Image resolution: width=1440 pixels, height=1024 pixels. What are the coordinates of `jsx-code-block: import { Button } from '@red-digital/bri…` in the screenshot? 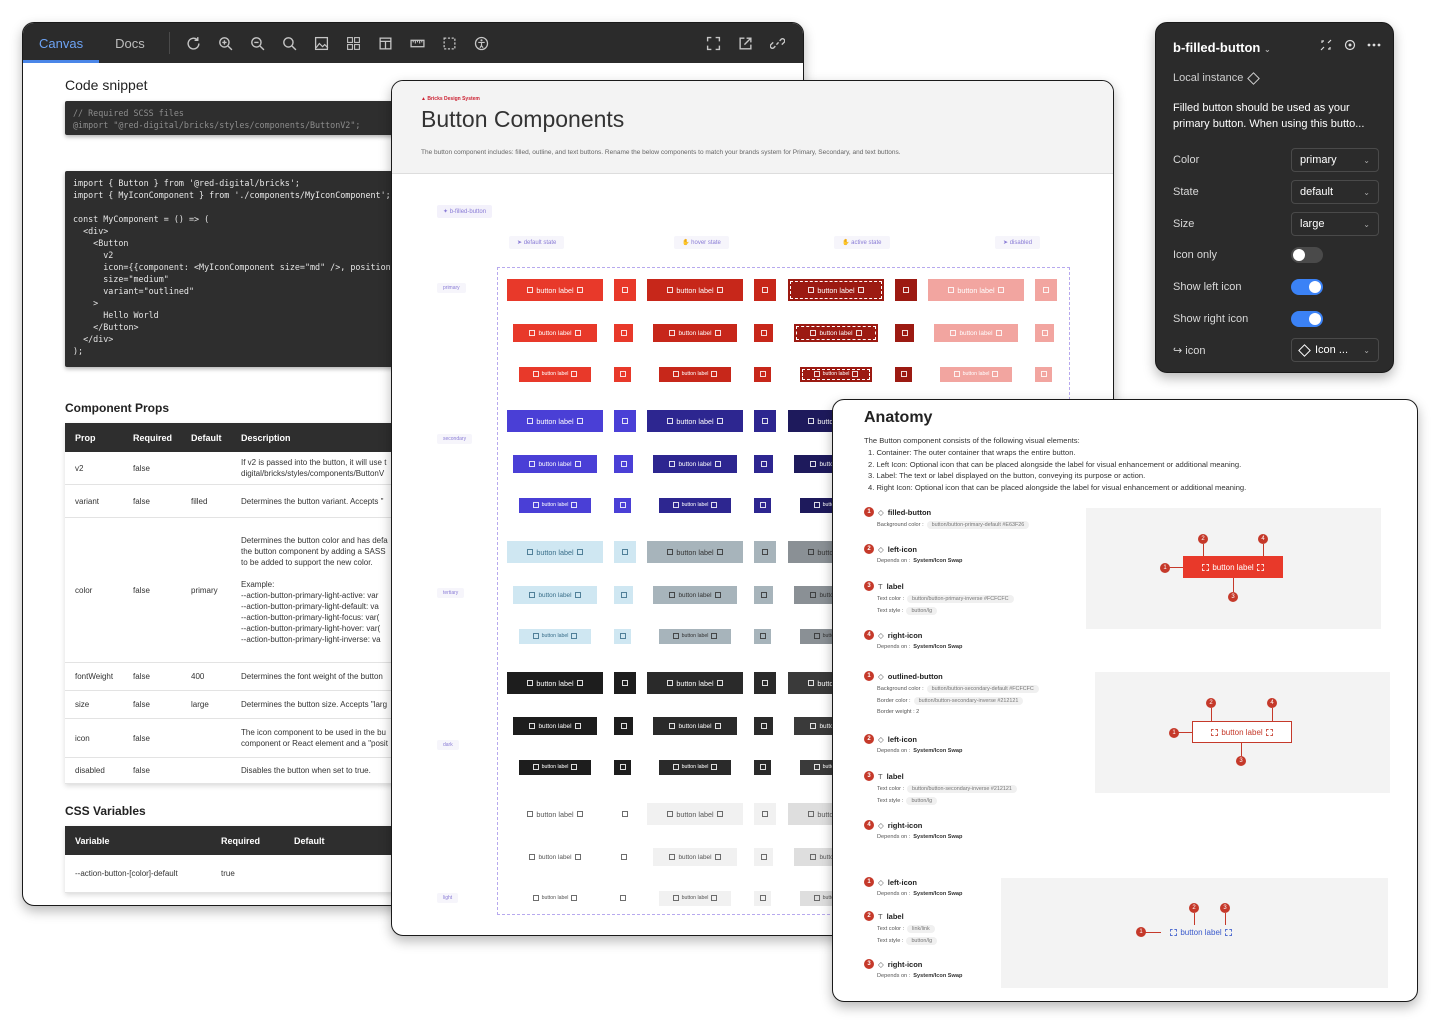 It's located at (235, 269).